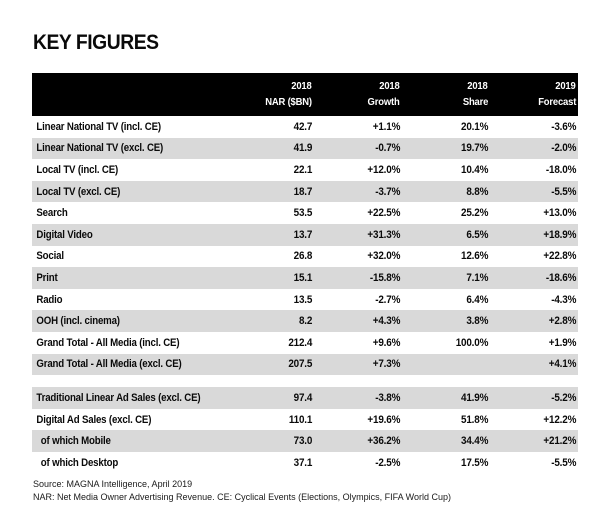 The width and height of the screenshot is (600, 512). Describe the element at coordinates (77, 169) in the screenshot. I see `row-label: Local TV (incl. CE)` at that location.